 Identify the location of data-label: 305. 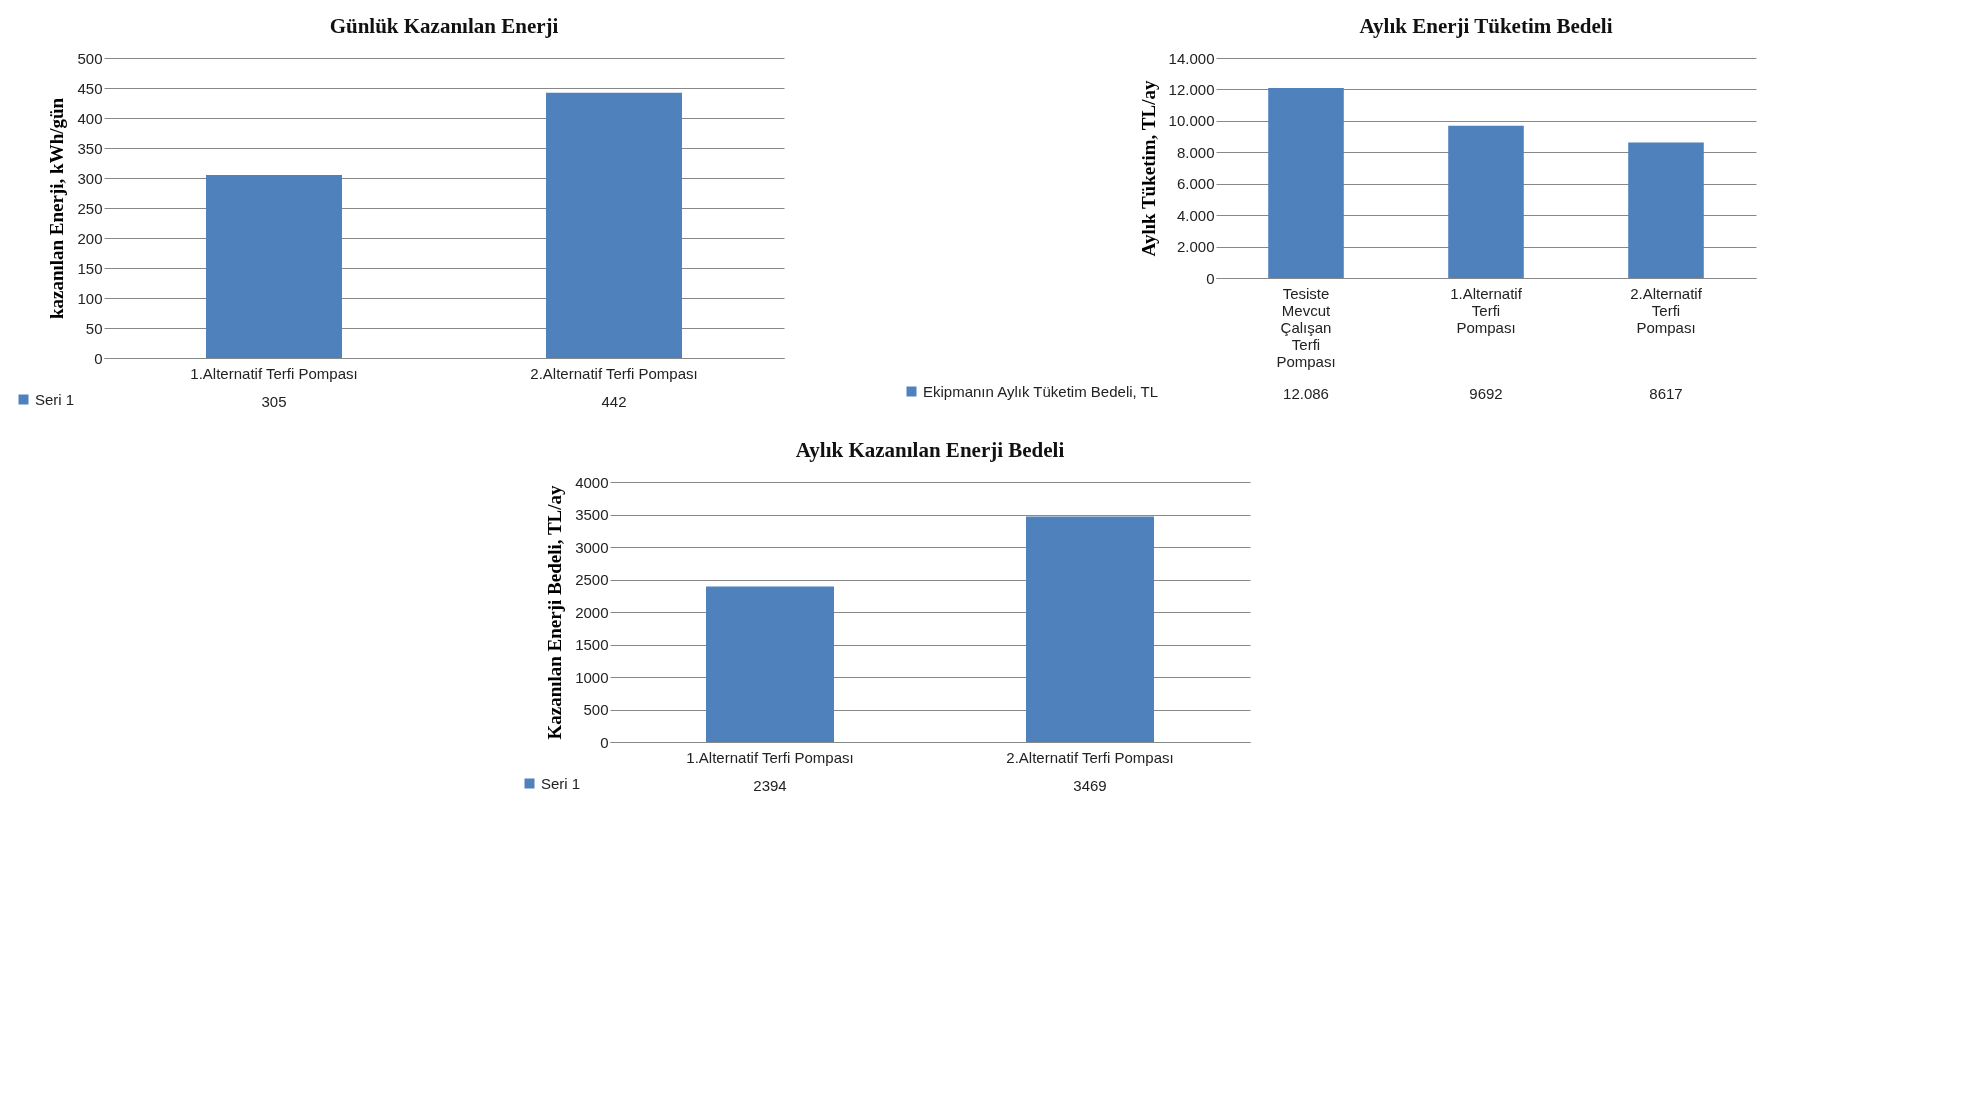
(274, 401).